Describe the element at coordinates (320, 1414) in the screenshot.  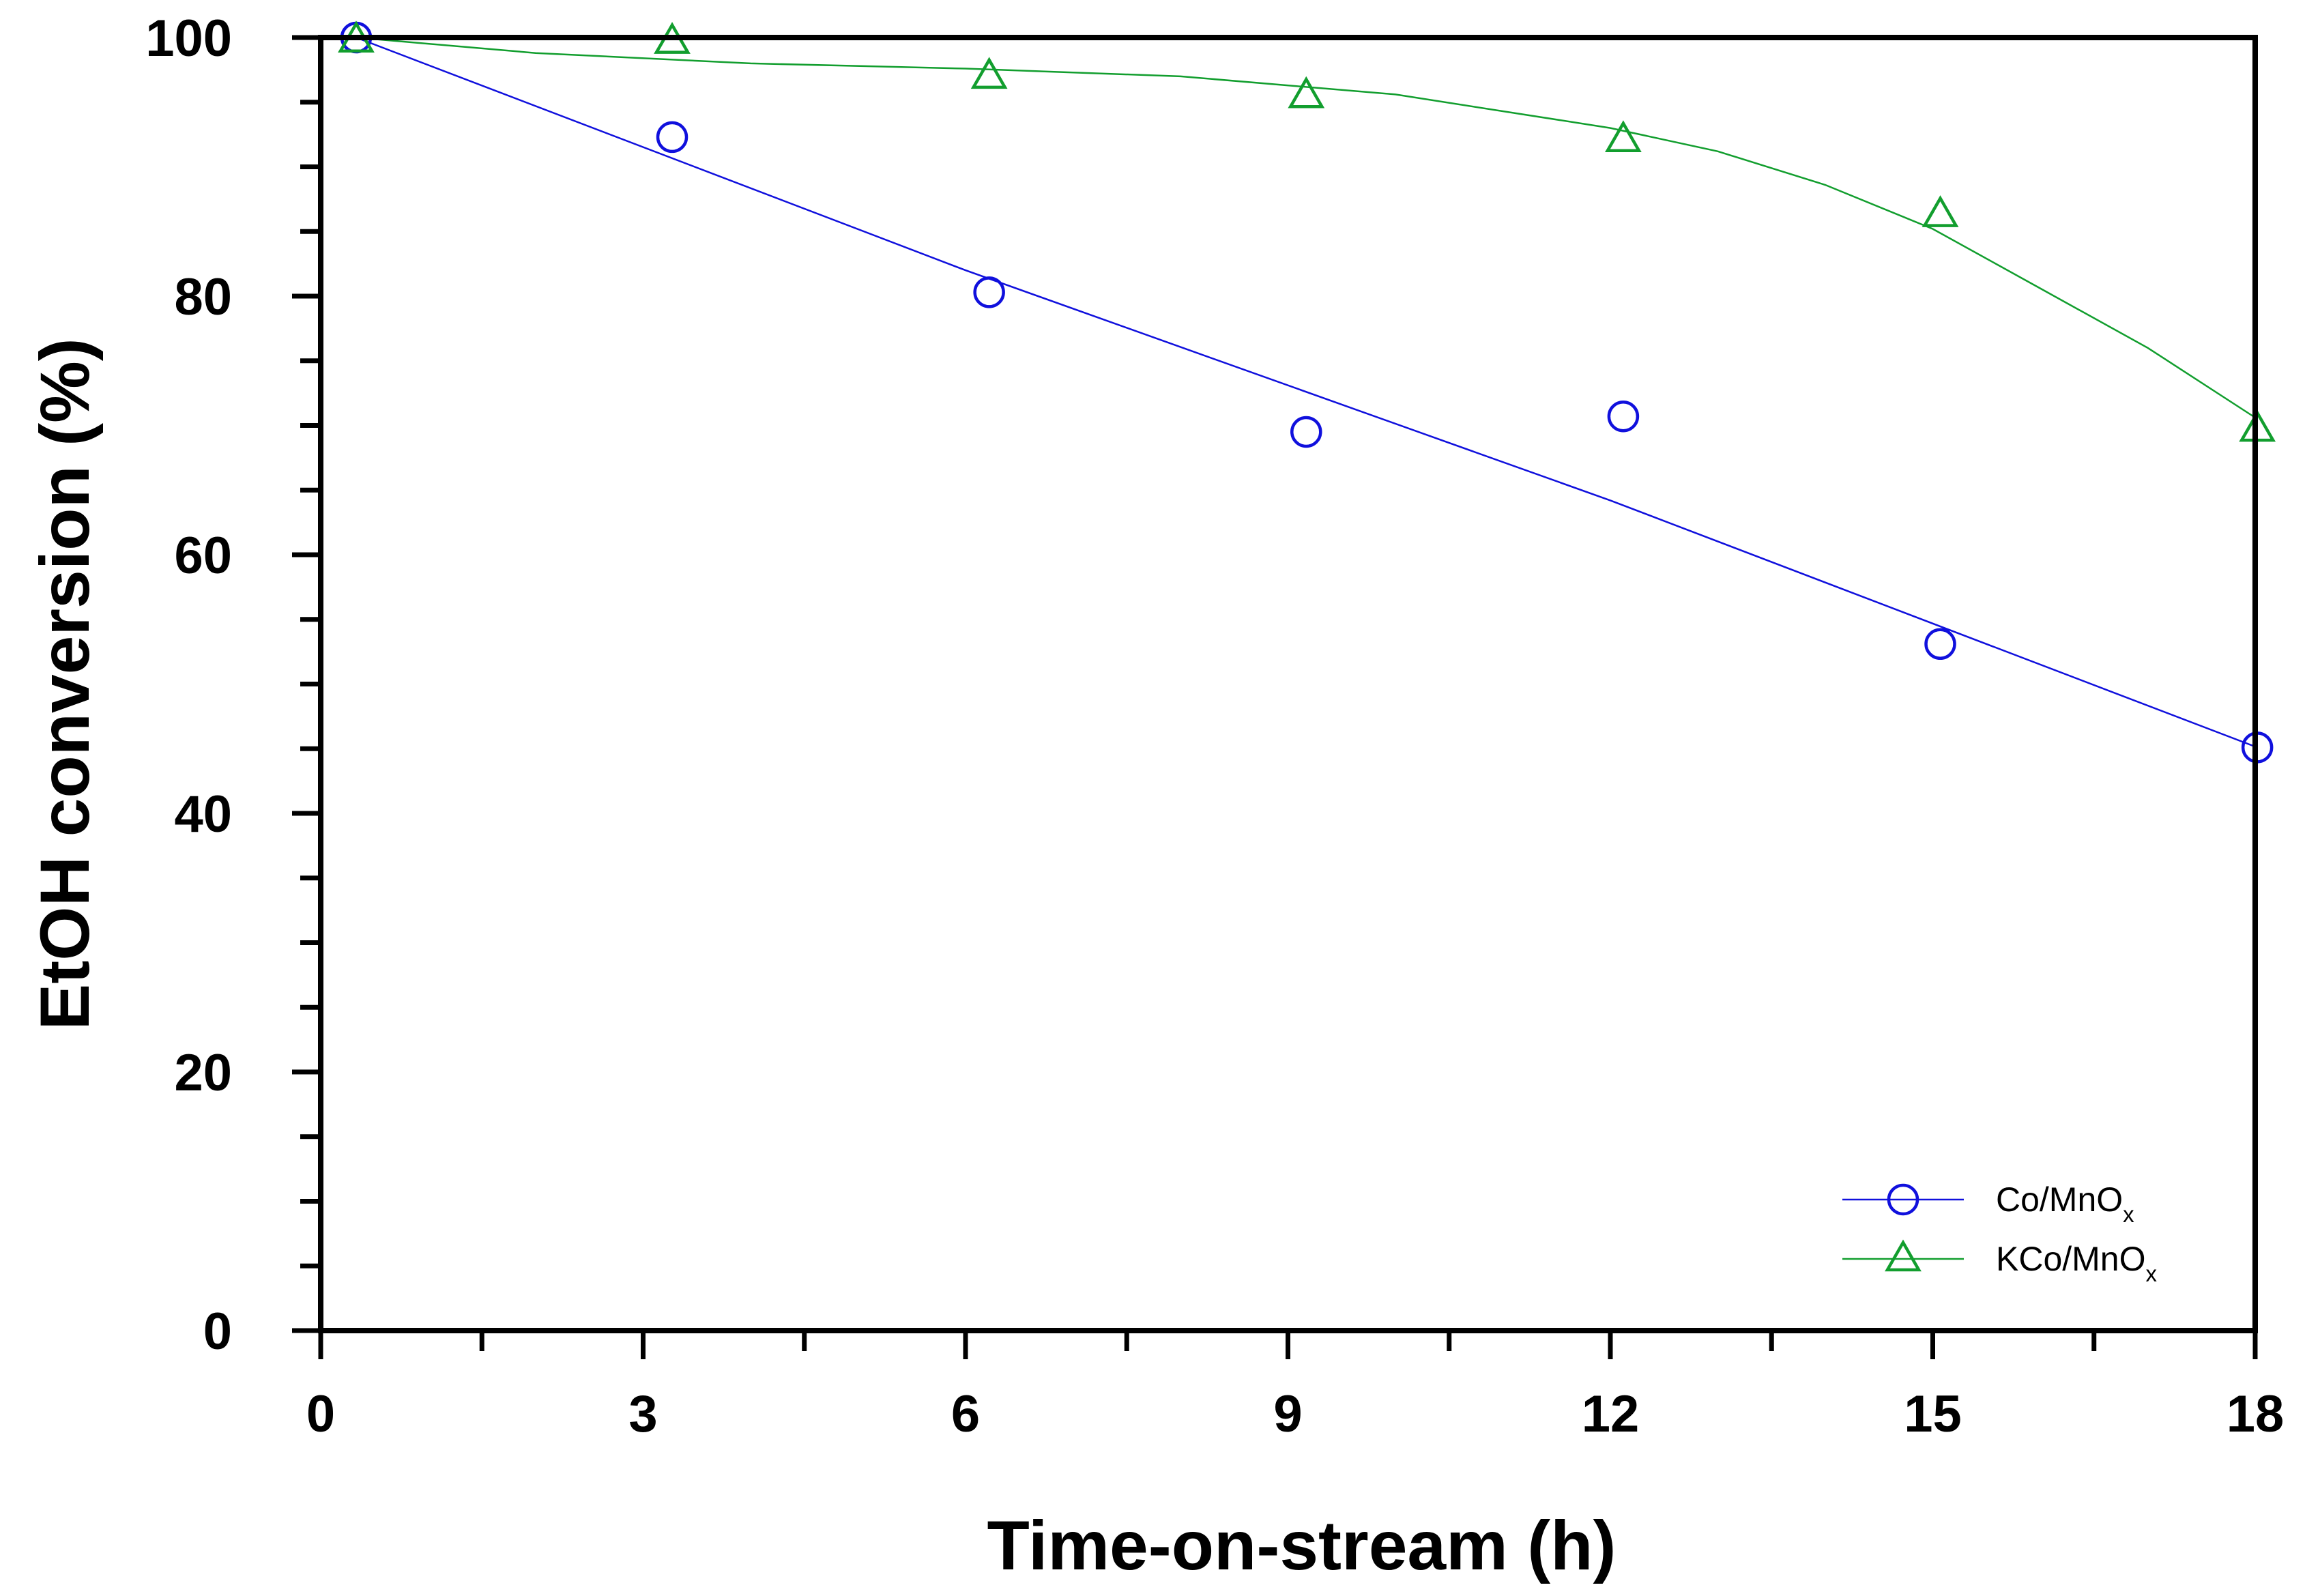
I see `x-tick-label: 0` at that location.